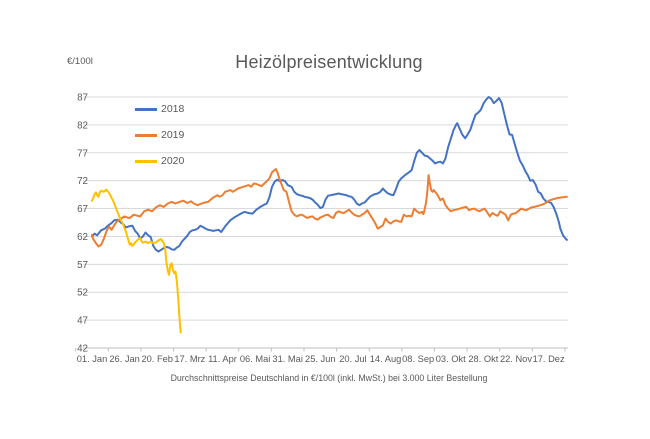 The image size is (650, 439). I want to click on series-line-2020, so click(136, 261).